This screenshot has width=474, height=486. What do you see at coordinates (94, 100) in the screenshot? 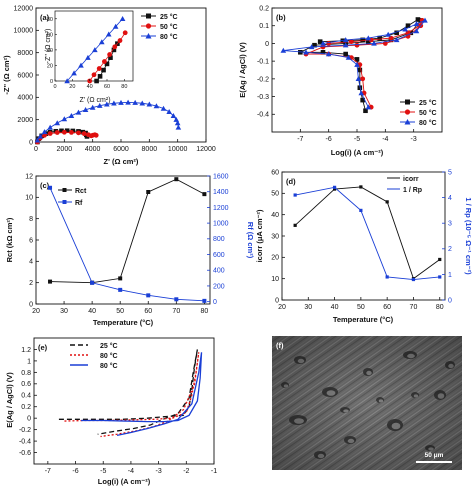
I see `panel-a-inset-xlabel: Z' (Ω cm²)` at bounding box center [94, 100].